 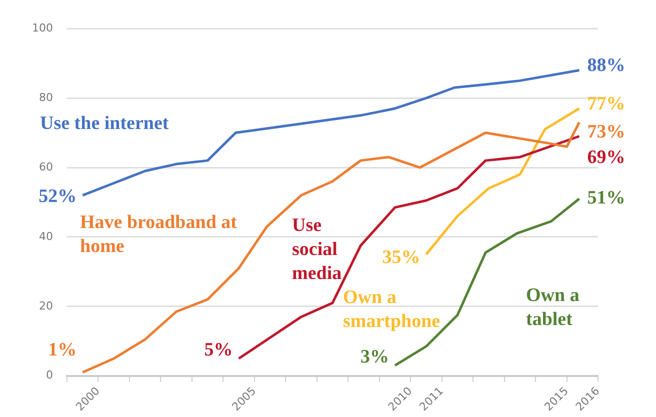 I want to click on series-label: Have broadband at home, so click(x=159, y=234).